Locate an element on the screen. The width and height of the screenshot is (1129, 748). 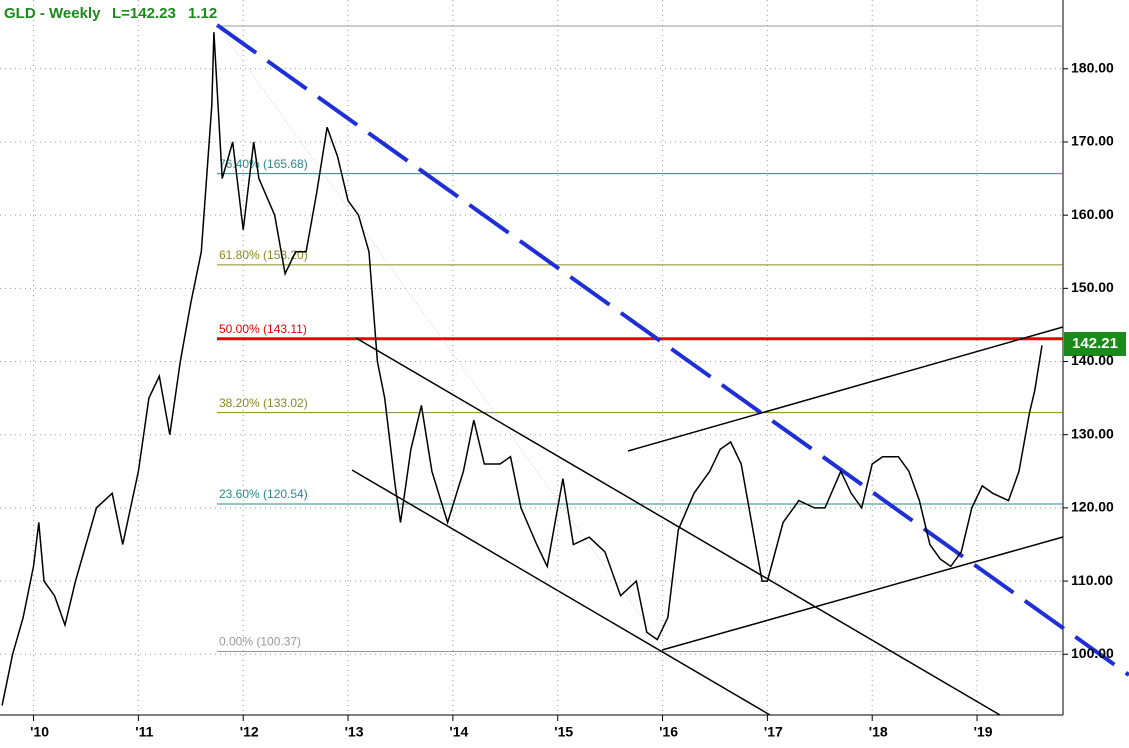
price-tag-box is located at coordinates (1095, 344).